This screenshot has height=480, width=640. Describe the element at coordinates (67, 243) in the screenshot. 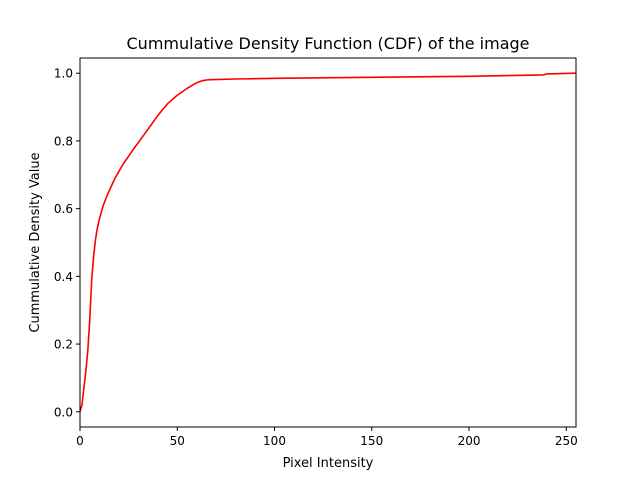

I see `y-axis: 0.0 0.2 0.4 0.6 0.8 1.0` at that location.